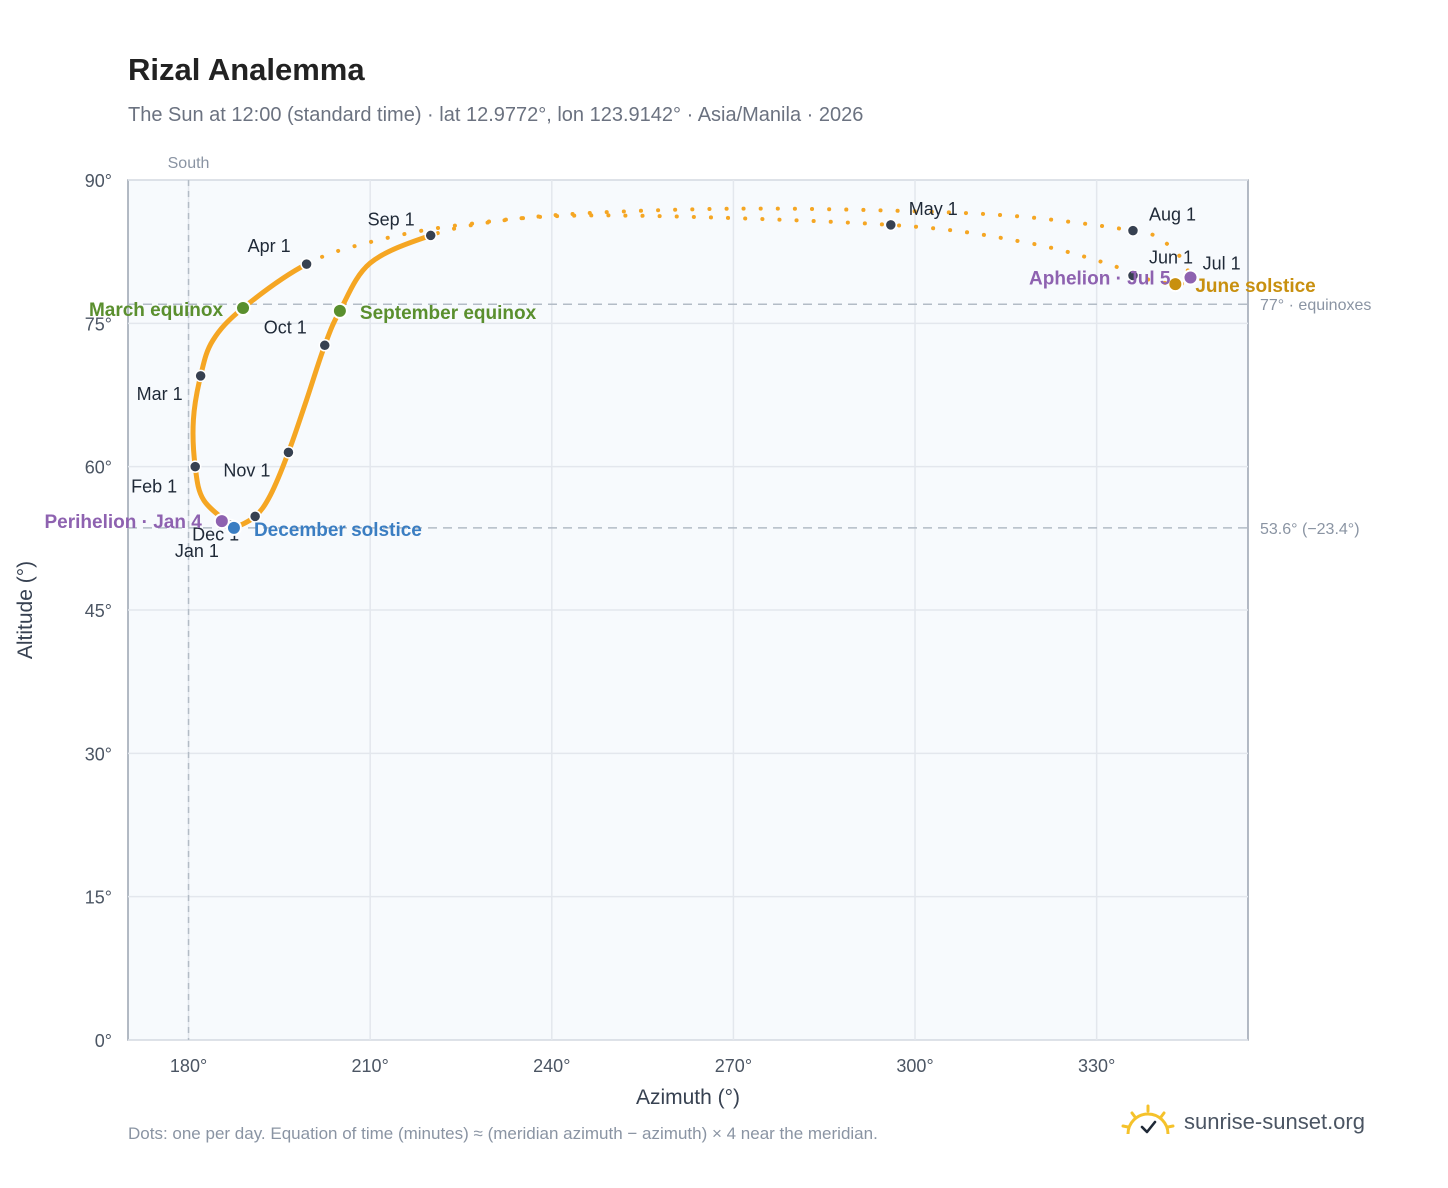  What do you see at coordinates (269, 246) in the screenshot?
I see `month-label: Apr 1` at bounding box center [269, 246].